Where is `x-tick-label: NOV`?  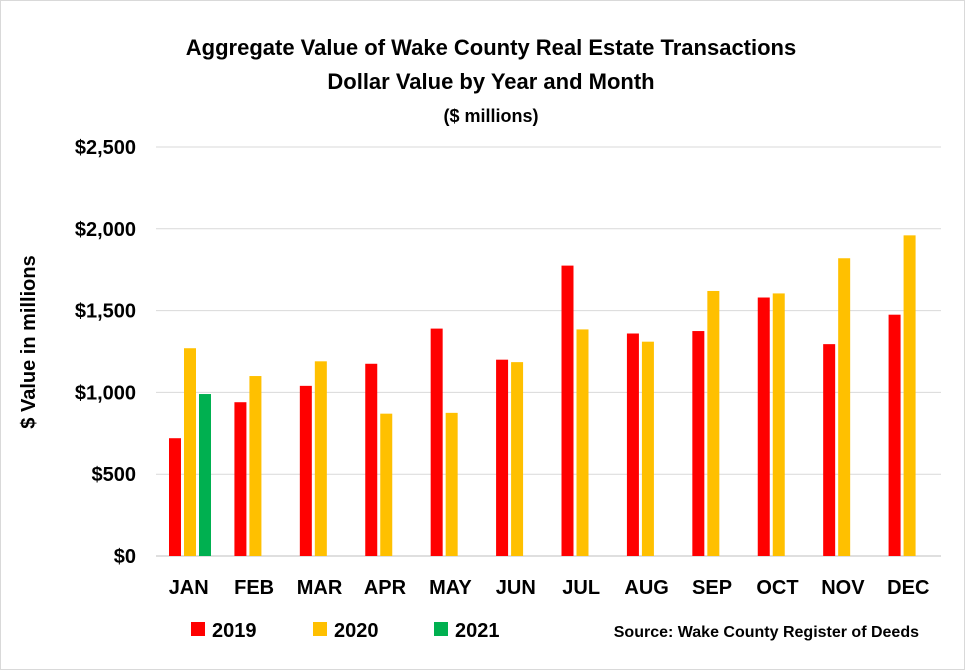
x-tick-label: NOV is located at coordinates (843, 588).